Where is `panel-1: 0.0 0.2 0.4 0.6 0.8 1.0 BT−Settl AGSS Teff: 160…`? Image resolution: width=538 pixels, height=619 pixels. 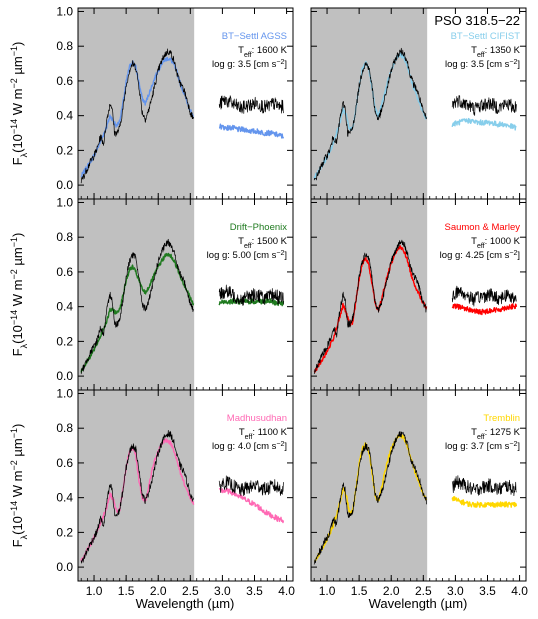
panel-1: 0.0 0.2 0.4 0.6 0.8 1.0 BT−Settl AGSS Teff: 160… is located at coordinates (175, 102).